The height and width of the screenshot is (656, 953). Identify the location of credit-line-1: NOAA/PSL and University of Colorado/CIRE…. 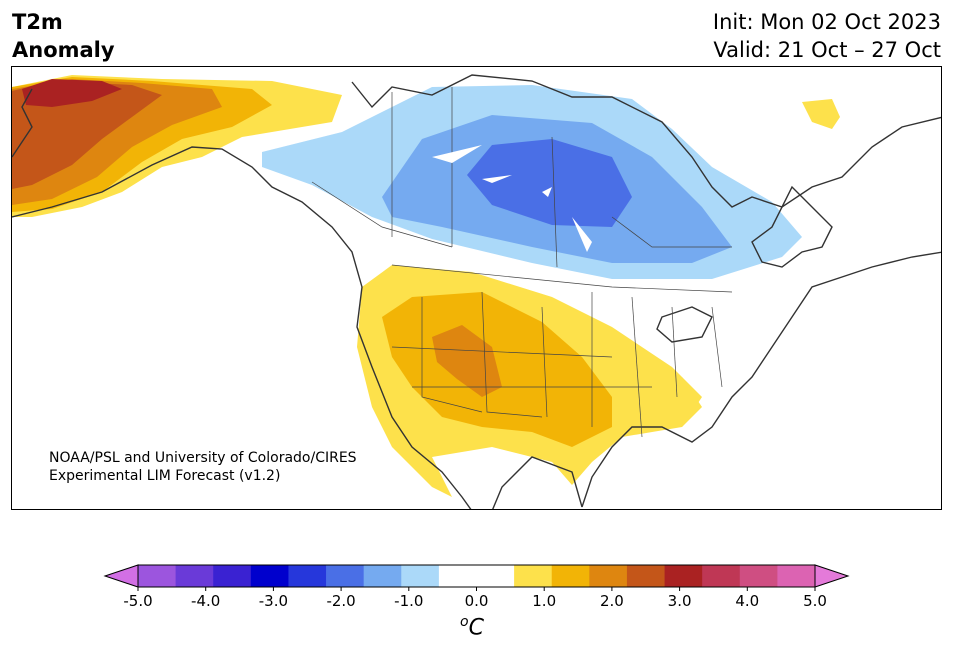
(203, 458).